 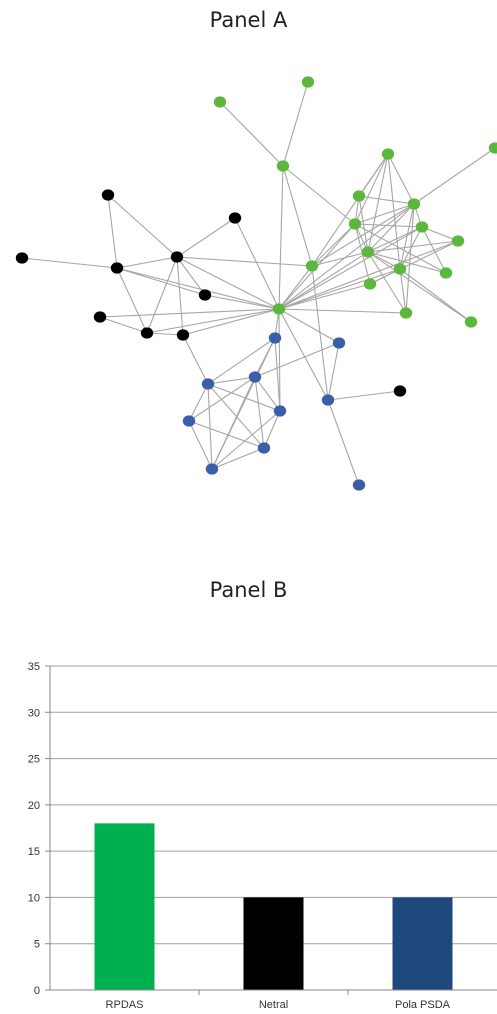 I want to click on x-category-label: Pola PSDA, so click(x=423, y=1005).